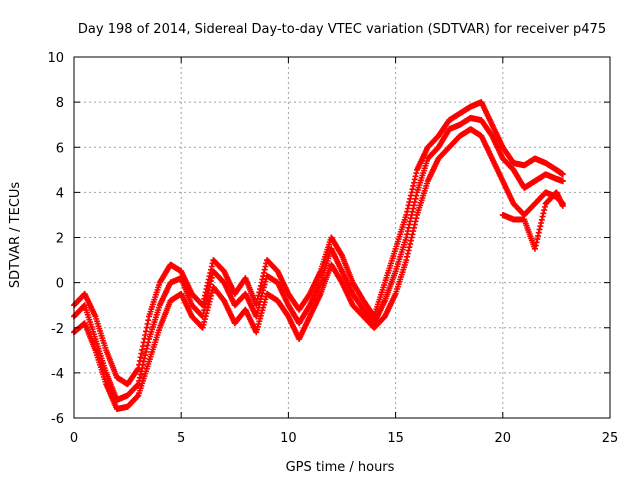 The image size is (640, 480). I want to click on y-tick-label: 2, so click(60, 239).